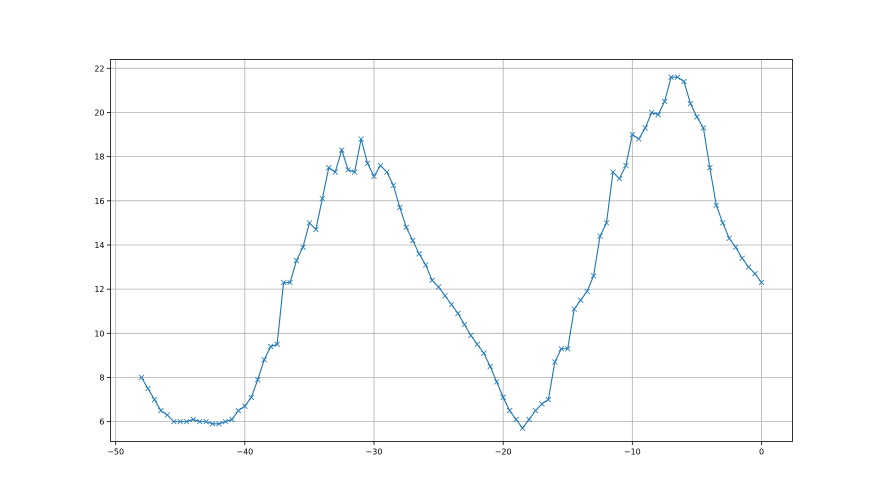 Image resolution: width=880 pixels, height=499 pixels. What do you see at coordinates (115, 452) in the screenshot?
I see `x-tick-label: −50` at bounding box center [115, 452].